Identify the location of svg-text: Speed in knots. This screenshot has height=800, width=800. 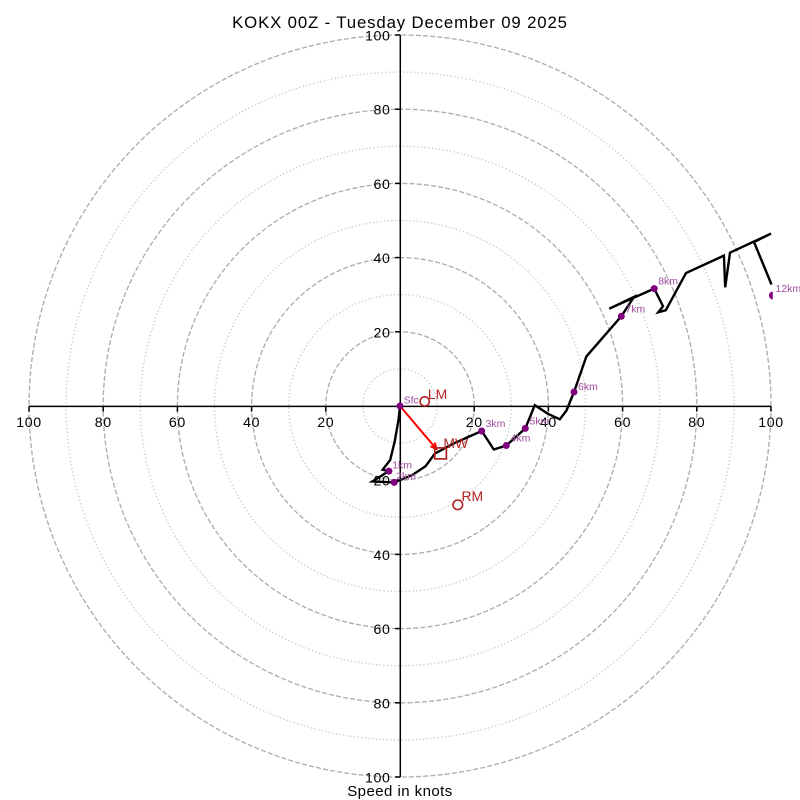
(400, 791).